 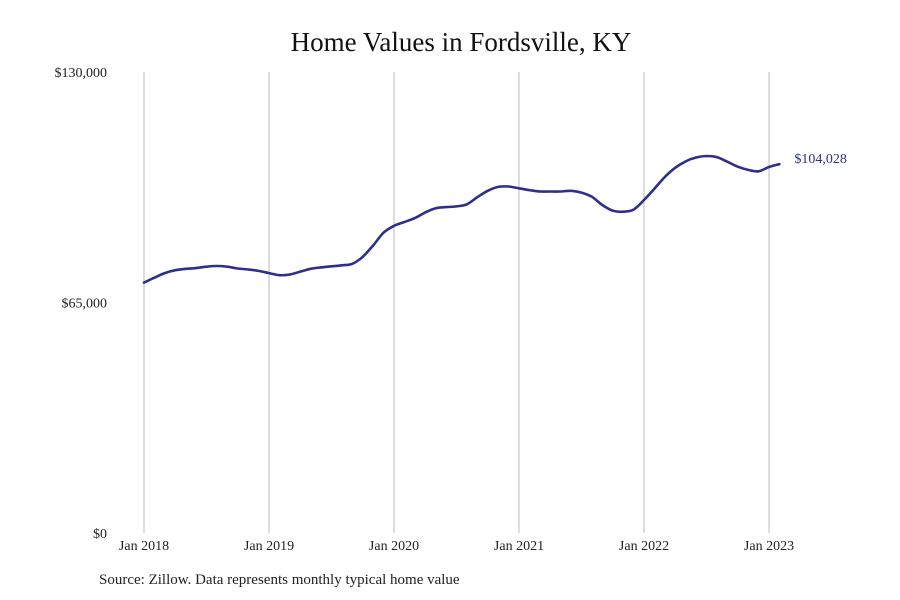 What do you see at coordinates (100, 534) in the screenshot?
I see `y-tick-label: $0` at bounding box center [100, 534].